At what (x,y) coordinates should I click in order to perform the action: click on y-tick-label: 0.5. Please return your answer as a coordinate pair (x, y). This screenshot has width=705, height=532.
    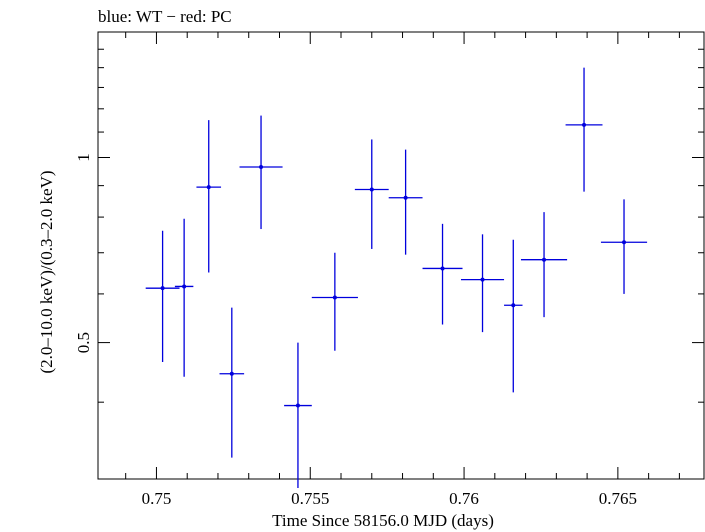
    Looking at the image, I should click on (83, 342).